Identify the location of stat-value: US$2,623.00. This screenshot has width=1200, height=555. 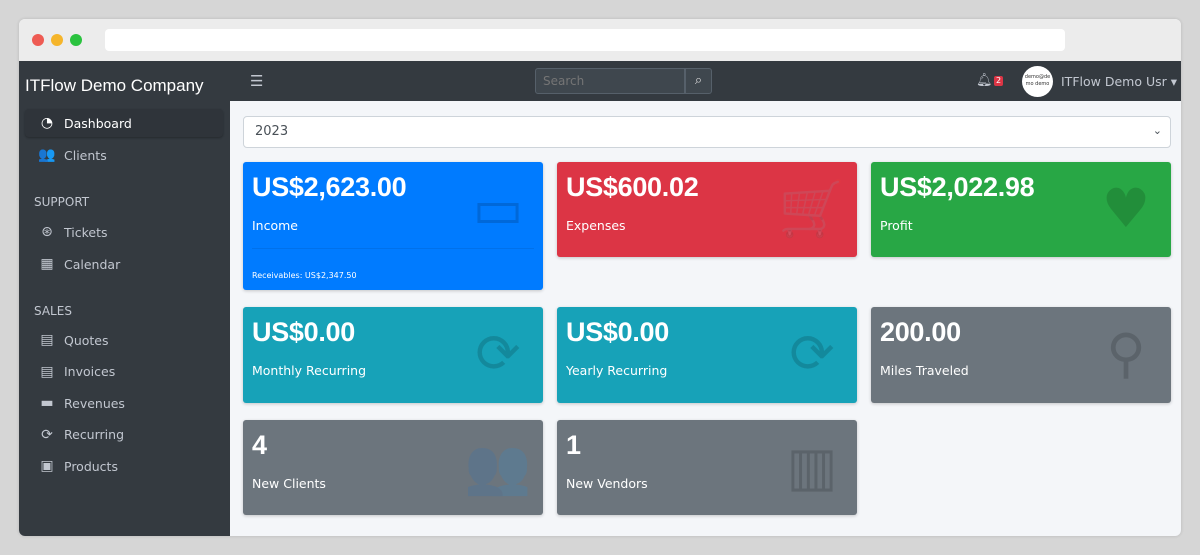
(329, 187).